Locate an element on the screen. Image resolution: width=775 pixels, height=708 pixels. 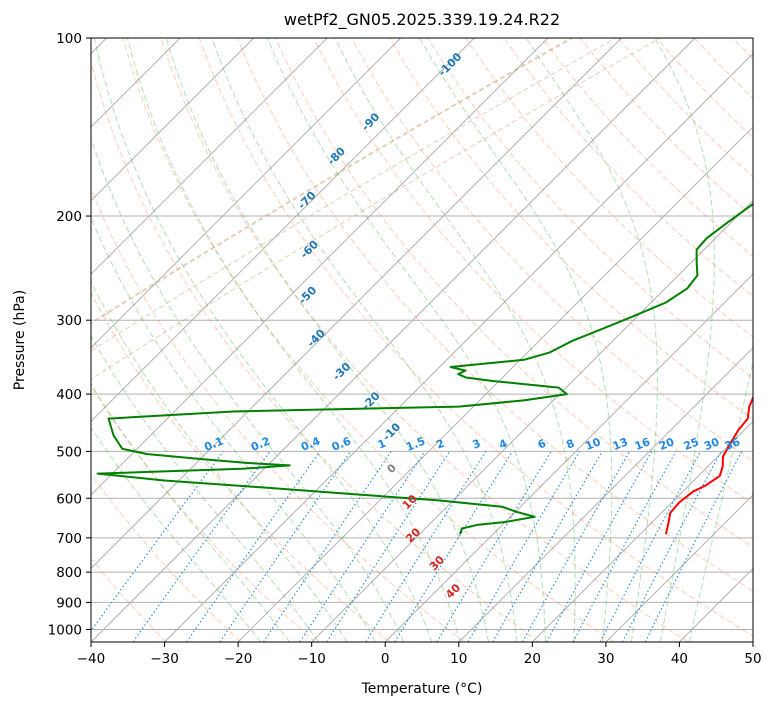
temperature-profile-line is located at coordinates (708, 465).